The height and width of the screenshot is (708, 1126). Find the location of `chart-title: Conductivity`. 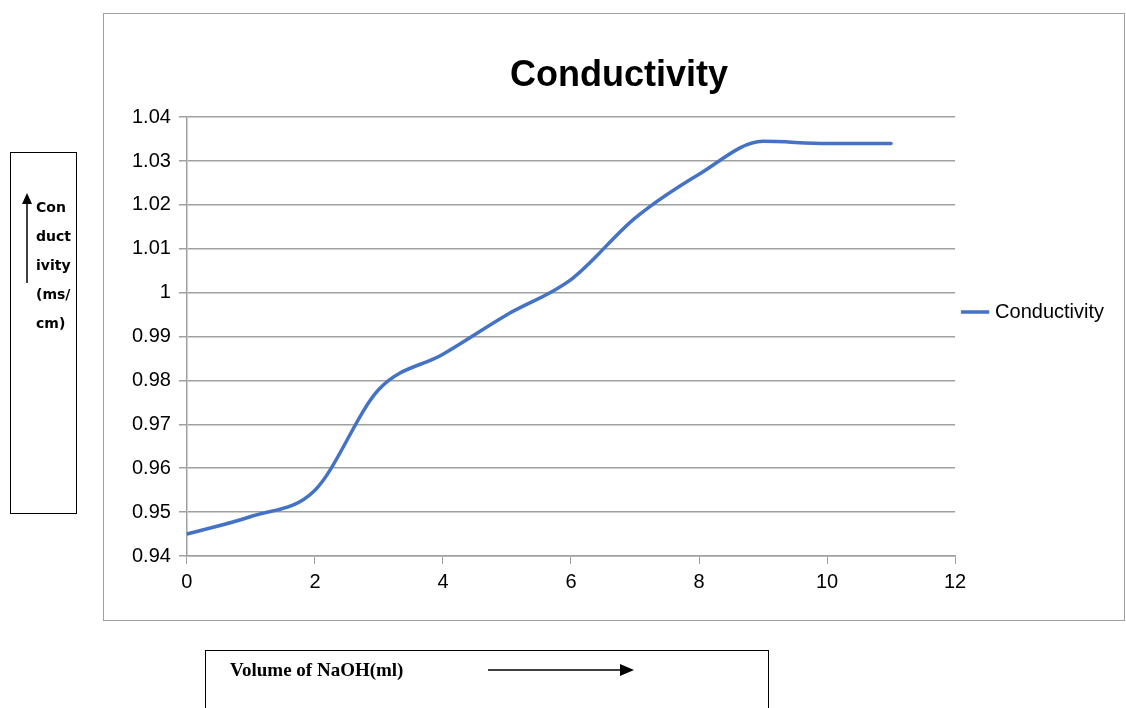

chart-title: Conductivity is located at coordinates (619, 73).